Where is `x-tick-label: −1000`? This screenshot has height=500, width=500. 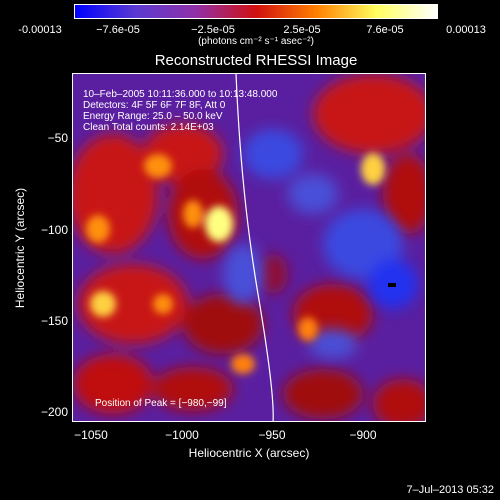 x-tick-label: −1000 is located at coordinates (182, 435).